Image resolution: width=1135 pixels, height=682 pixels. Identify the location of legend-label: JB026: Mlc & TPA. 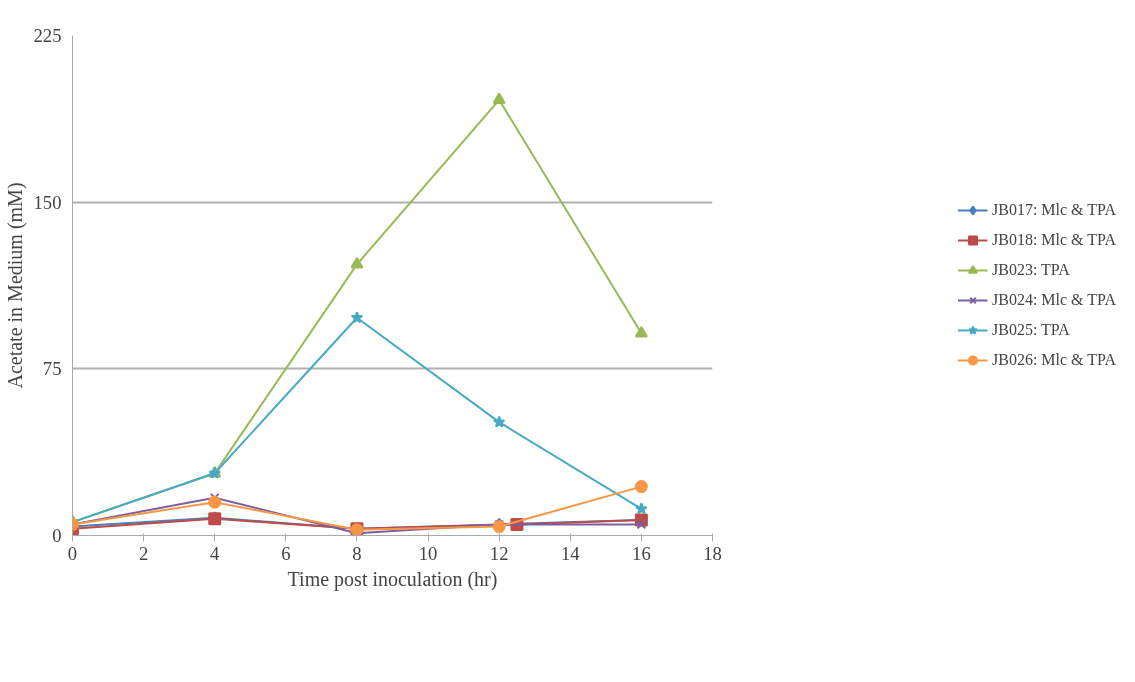
(1054, 360).